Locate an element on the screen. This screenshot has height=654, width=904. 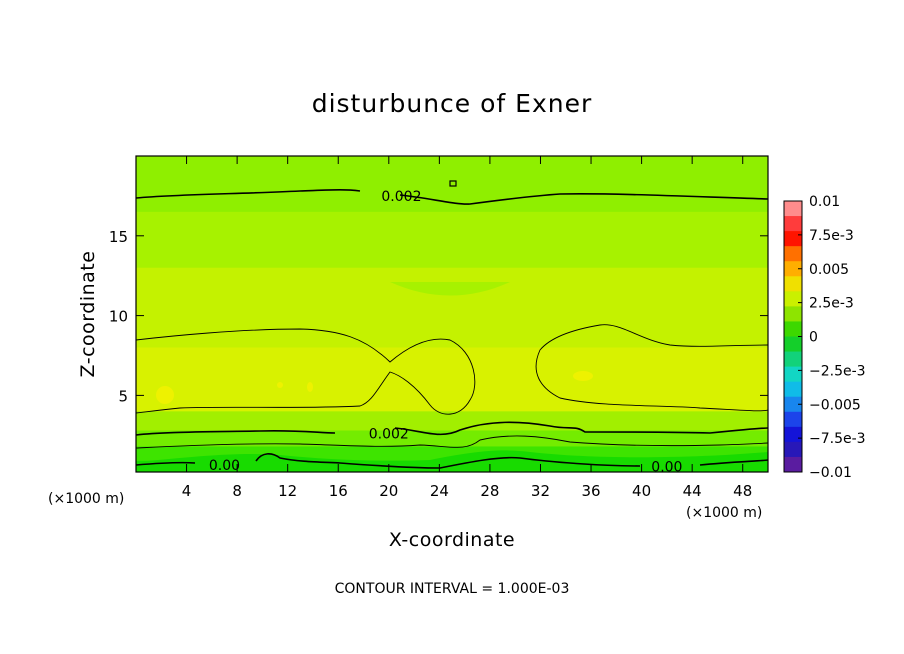
contour-band-dip is located at coordinates (450, 289).